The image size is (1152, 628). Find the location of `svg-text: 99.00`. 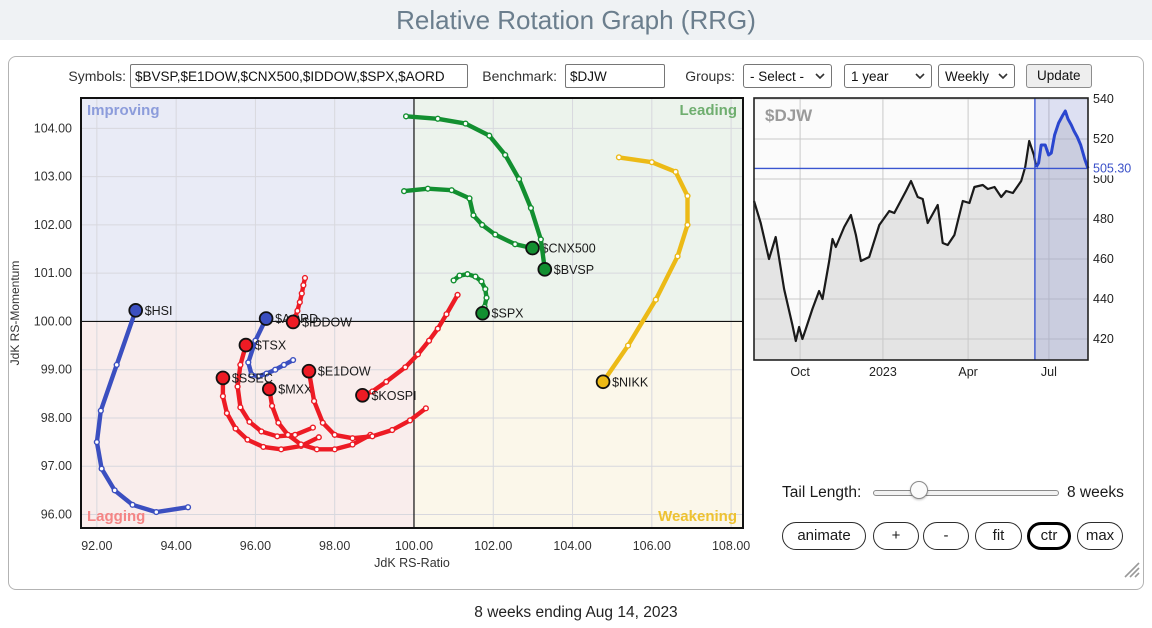

svg-text: 99.00 is located at coordinates (56, 370).